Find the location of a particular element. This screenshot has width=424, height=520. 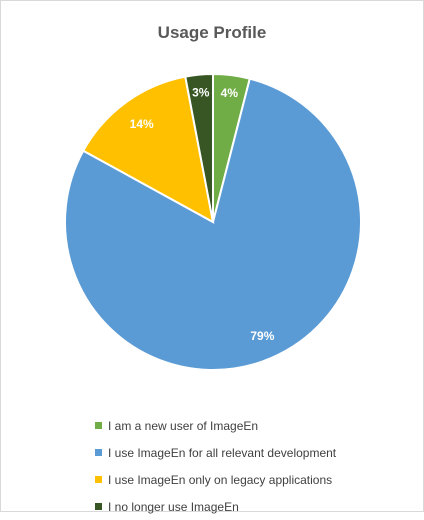

legend-swatch-new-user is located at coordinates (98, 425).